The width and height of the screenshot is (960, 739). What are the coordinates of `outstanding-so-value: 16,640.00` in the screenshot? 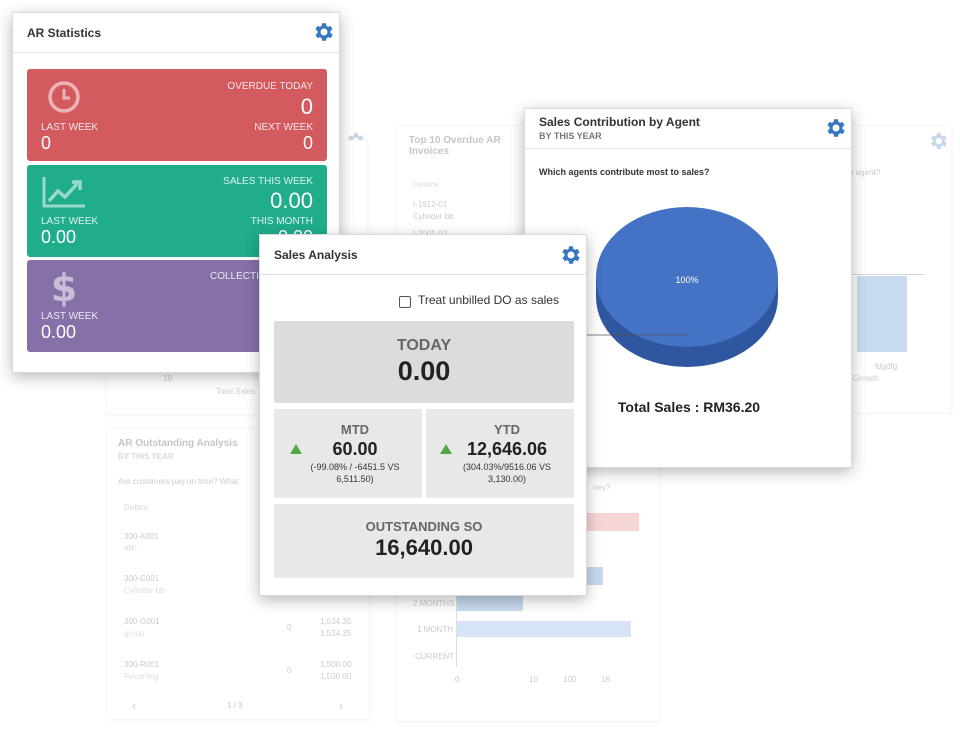 It's located at (424, 547).